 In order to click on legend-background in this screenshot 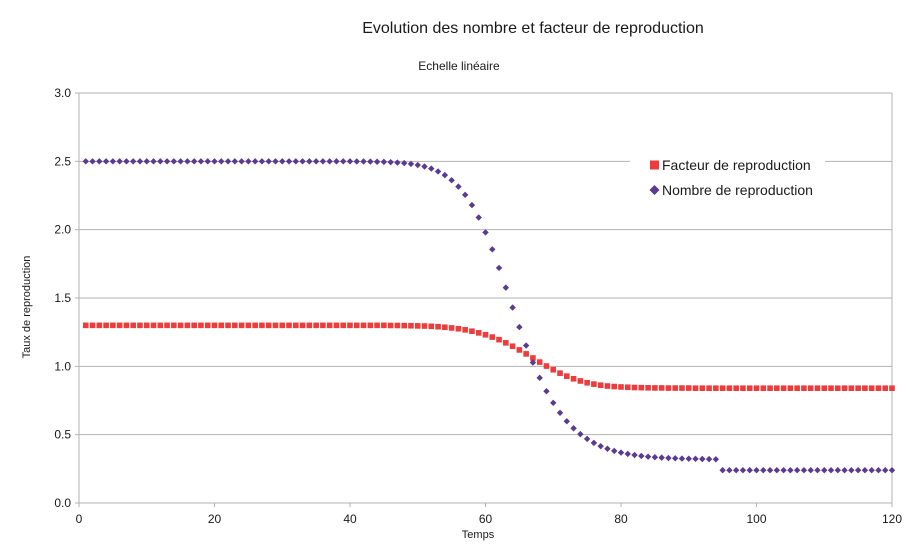, I will do `click(727, 176)`.